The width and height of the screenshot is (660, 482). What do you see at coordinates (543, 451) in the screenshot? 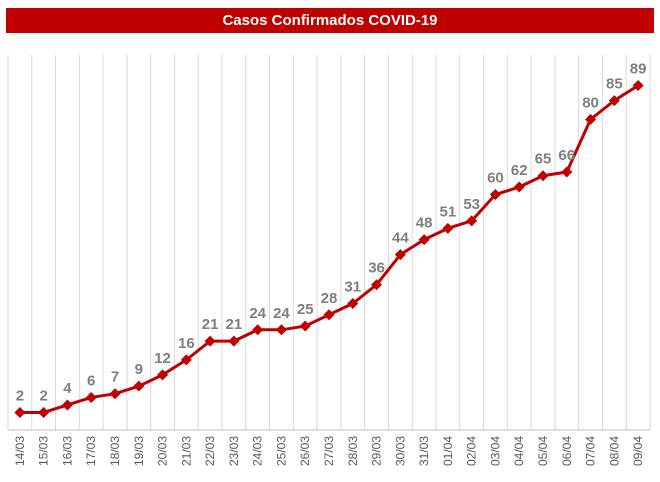
I see `x-tick-label: 05/04` at bounding box center [543, 451].